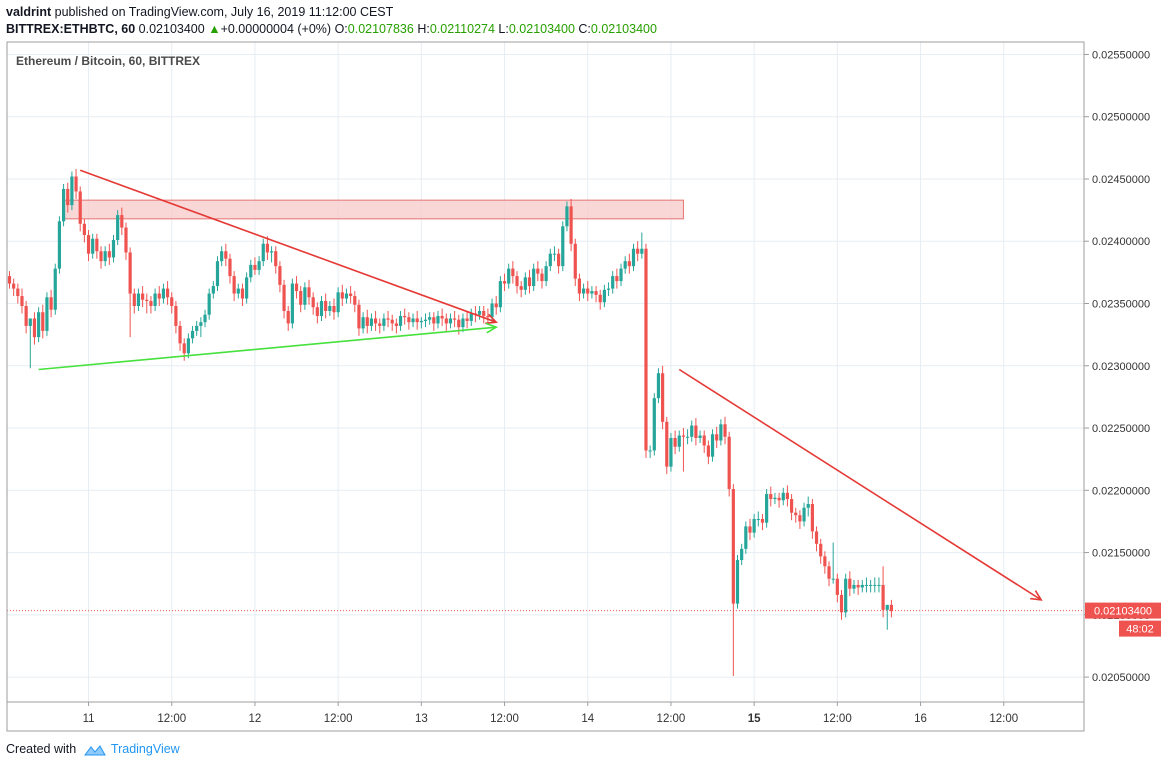  Describe the element at coordinates (1121, 491) in the screenshot. I see `price-tick-label: 0.02200000` at that location.